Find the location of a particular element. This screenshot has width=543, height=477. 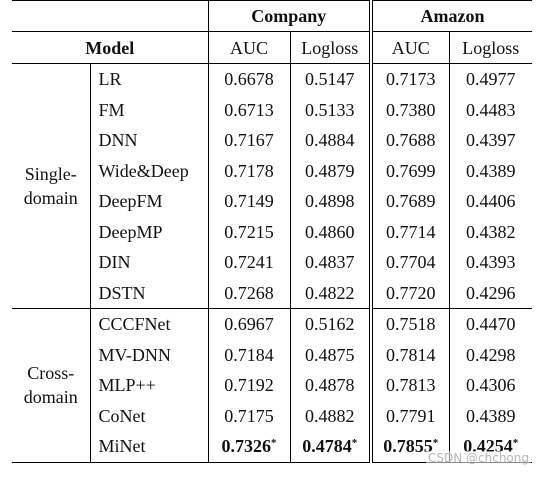

amazon-auc: 0.7714 is located at coordinates (410, 231).